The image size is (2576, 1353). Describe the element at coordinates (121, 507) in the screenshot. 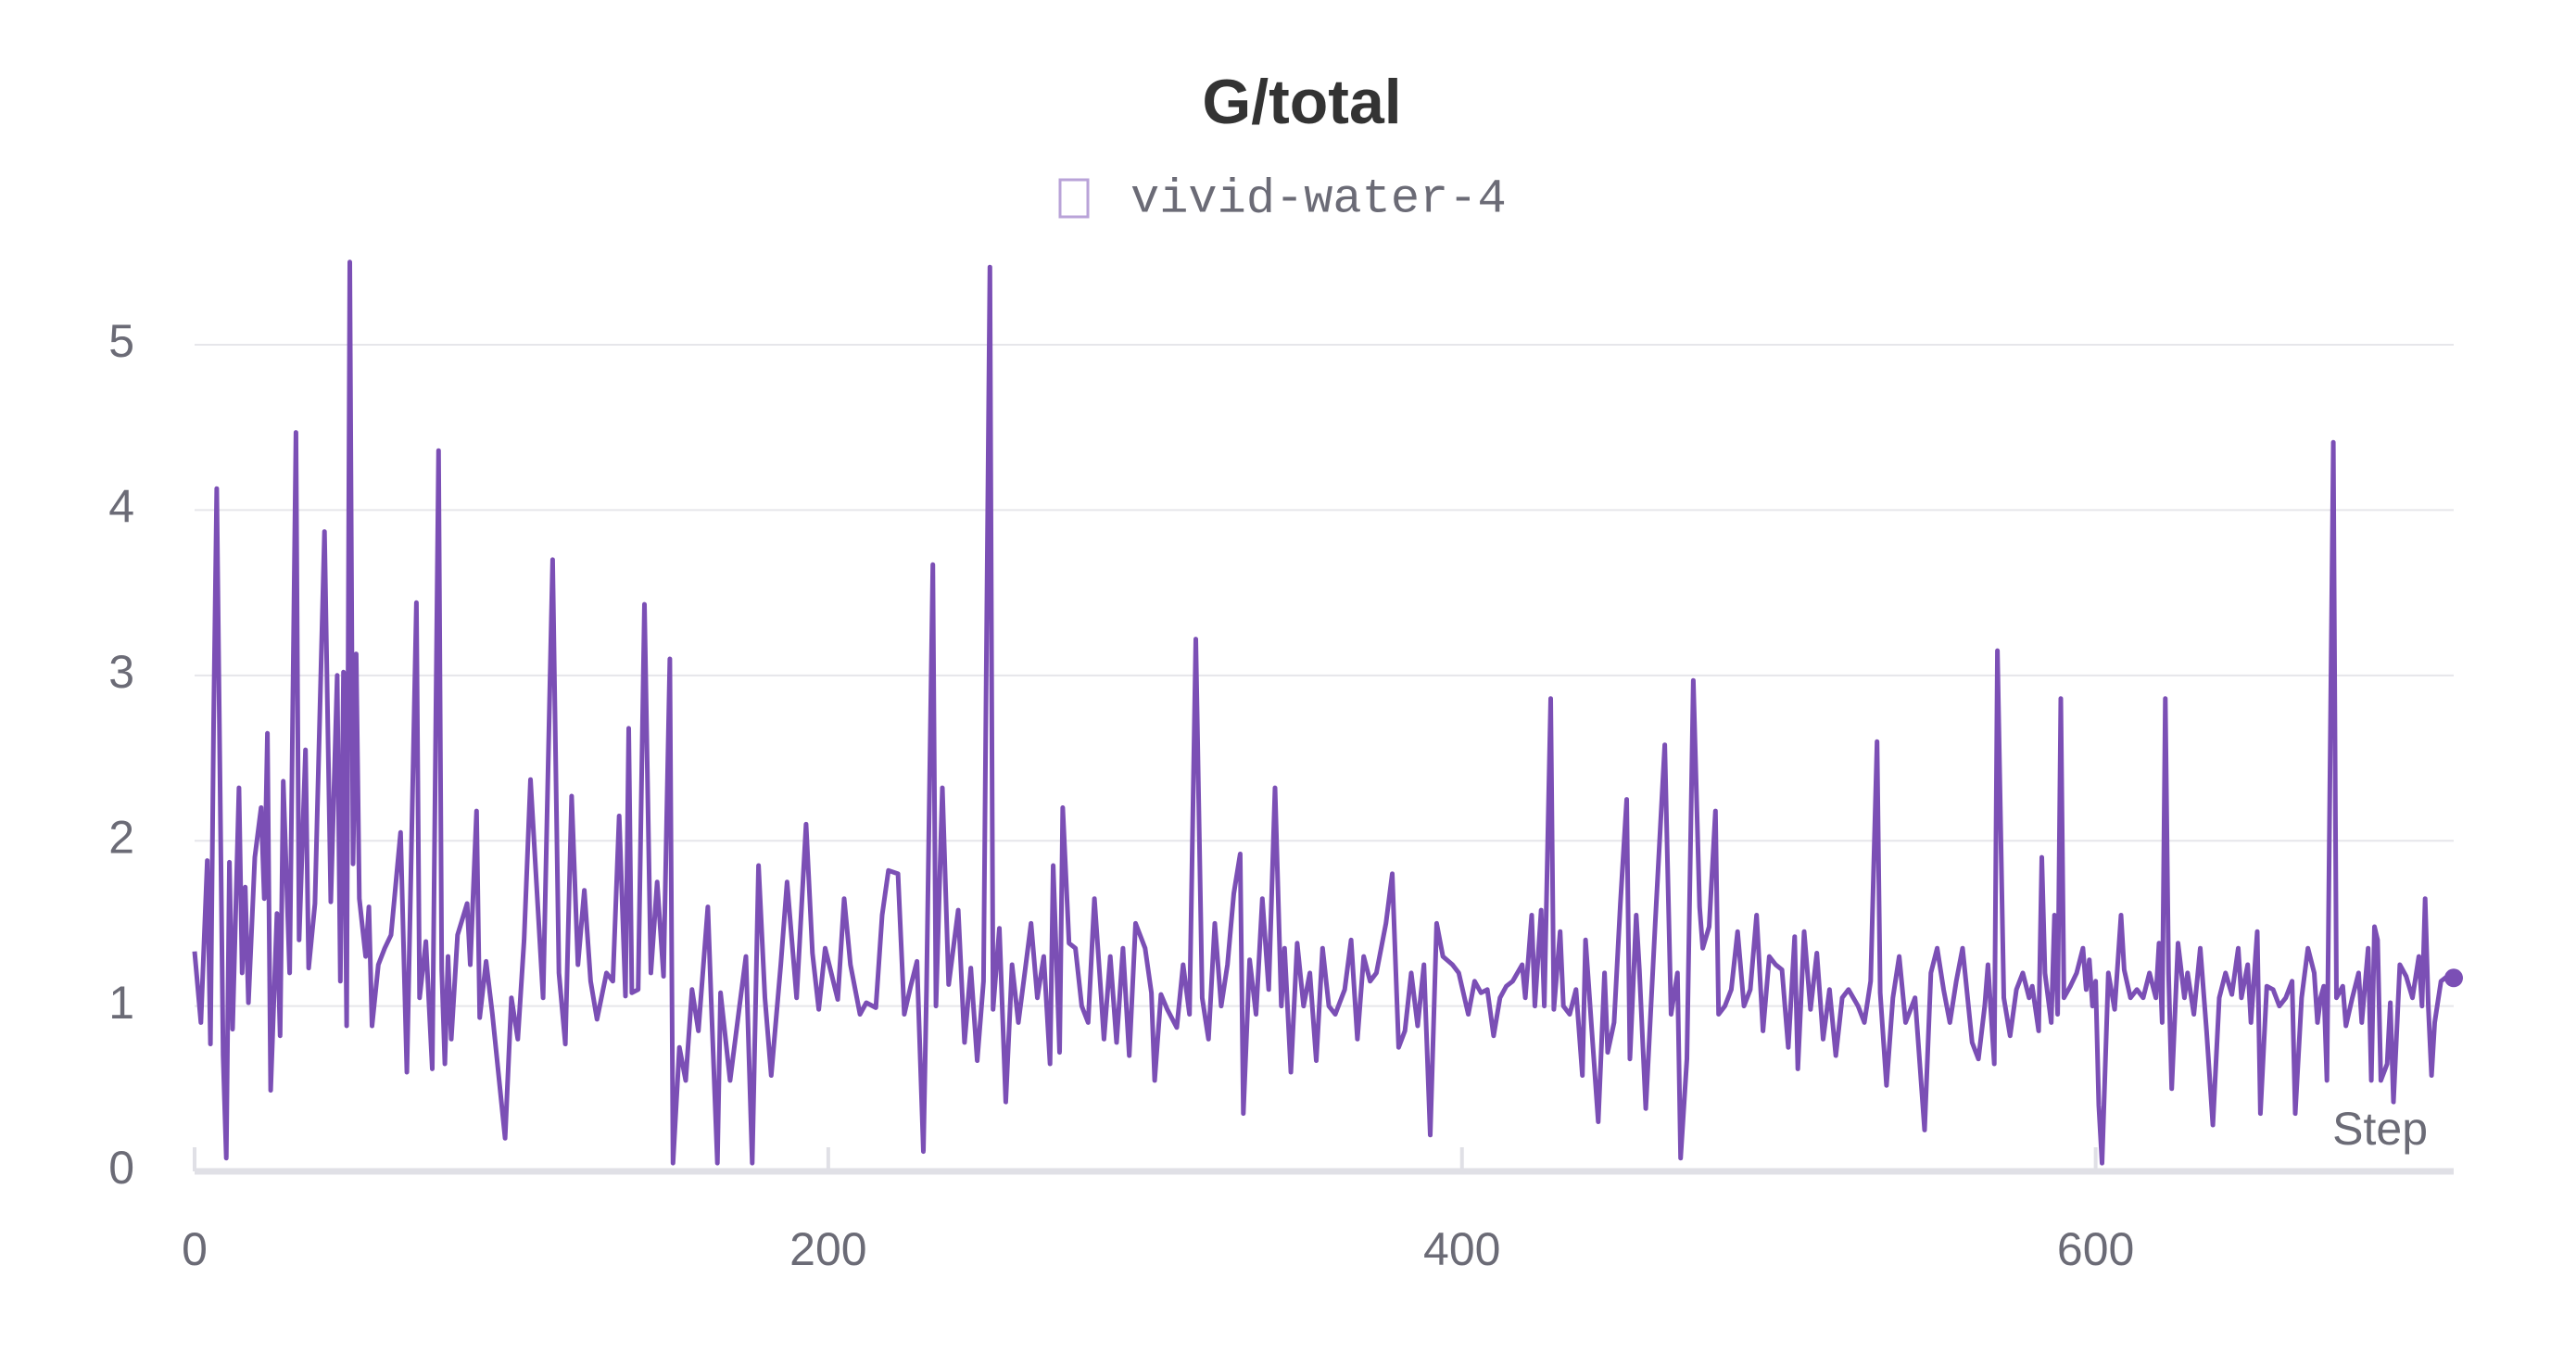

I see `y-tick-label: 4` at that location.